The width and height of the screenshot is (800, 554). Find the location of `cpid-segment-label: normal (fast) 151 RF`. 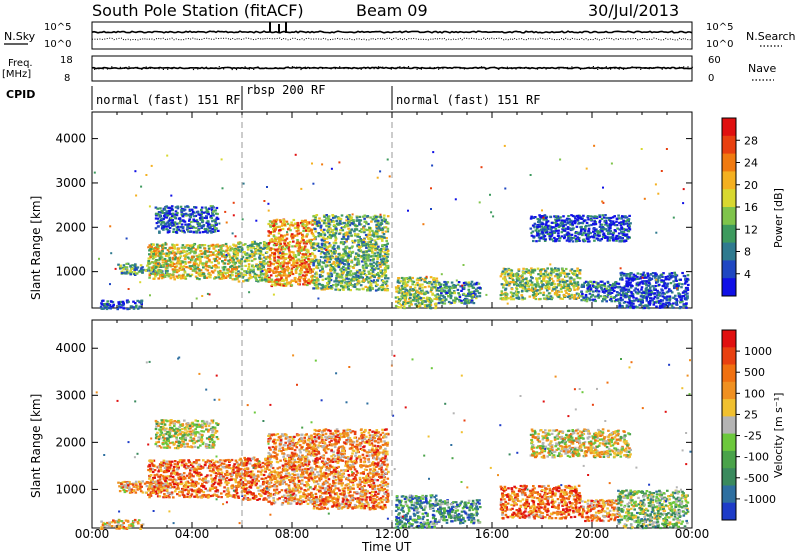

cpid-segment-label: normal (fast) 151 RF is located at coordinates (168, 100).